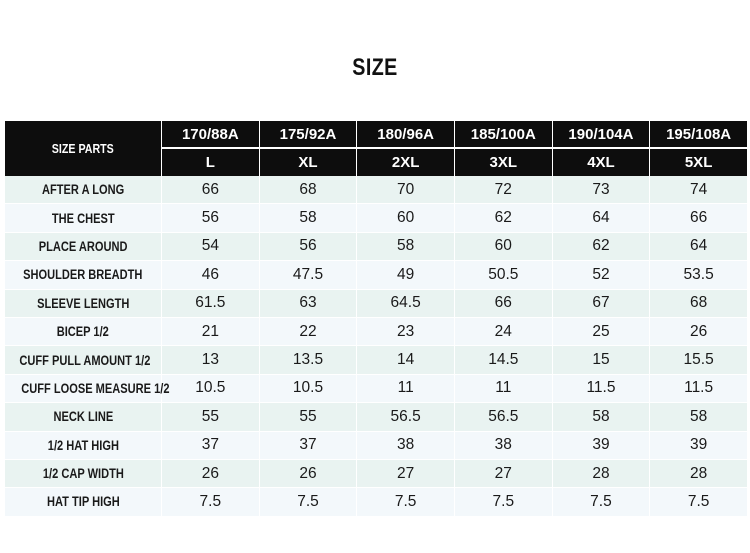  What do you see at coordinates (698, 247) in the screenshot?
I see `table-cell: 64` at bounding box center [698, 247].